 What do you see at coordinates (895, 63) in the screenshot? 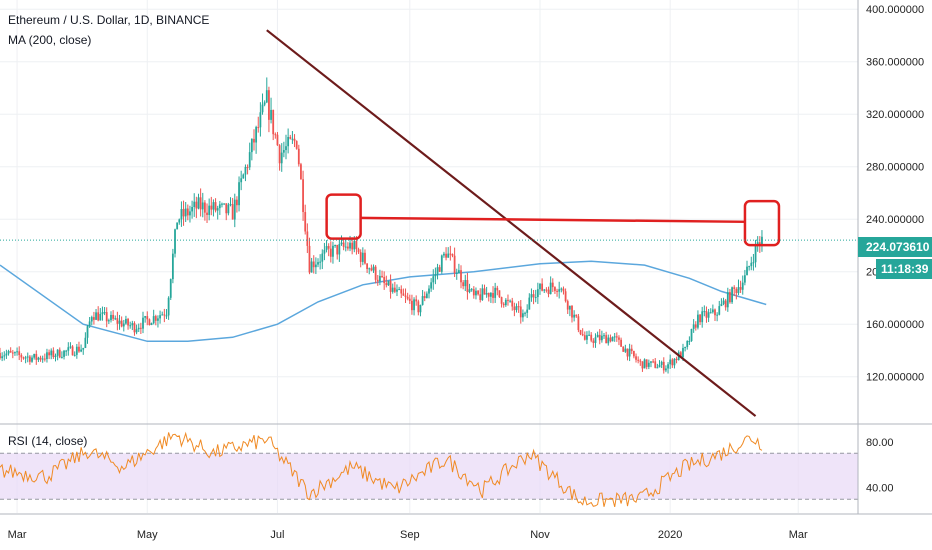
I see `y-tick-label: 360.000000` at bounding box center [895, 63].